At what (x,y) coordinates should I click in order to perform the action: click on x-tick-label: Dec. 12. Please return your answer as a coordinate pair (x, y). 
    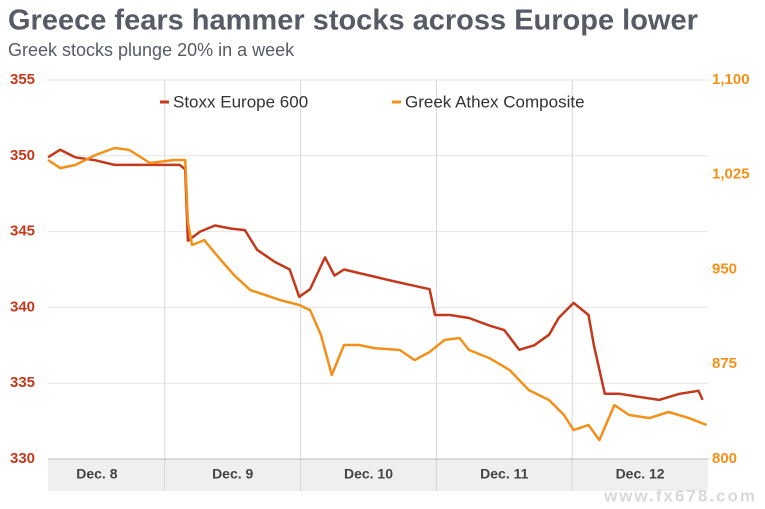
    Looking at the image, I should click on (640, 474).